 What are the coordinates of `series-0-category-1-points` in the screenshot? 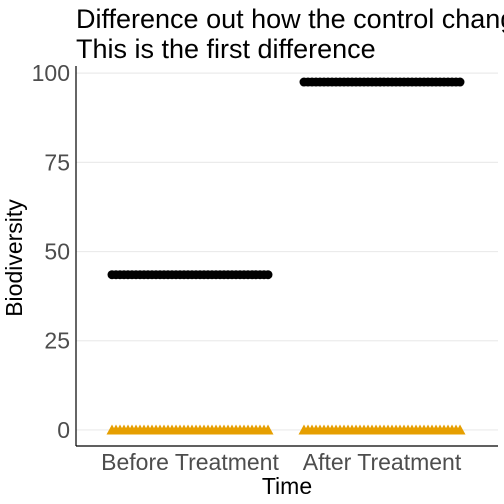 It's located at (382, 82).